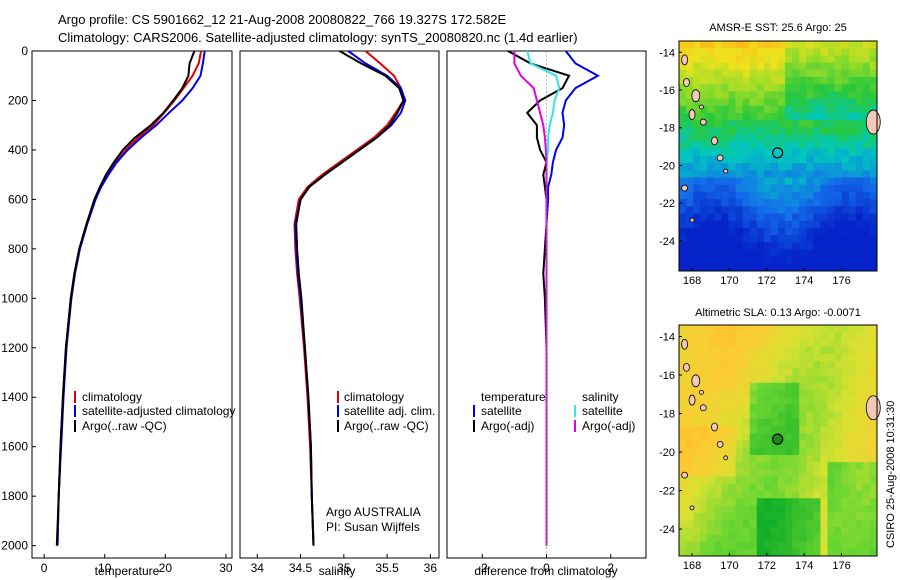  Describe the element at coordinates (602, 411) in the screenshot. I see `legend-sal-satellite-label: satellite` at that location.